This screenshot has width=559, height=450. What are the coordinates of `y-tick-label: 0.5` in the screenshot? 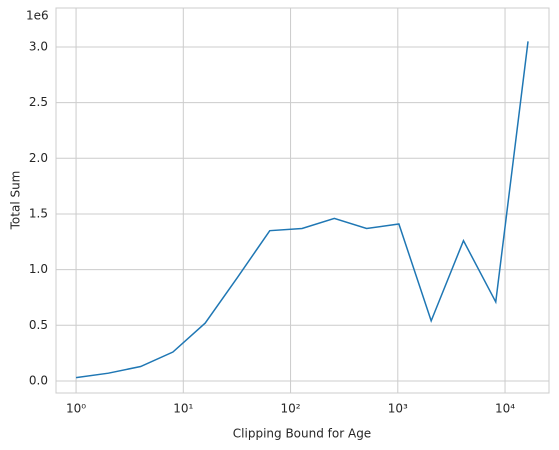 It's located at (38, 325).